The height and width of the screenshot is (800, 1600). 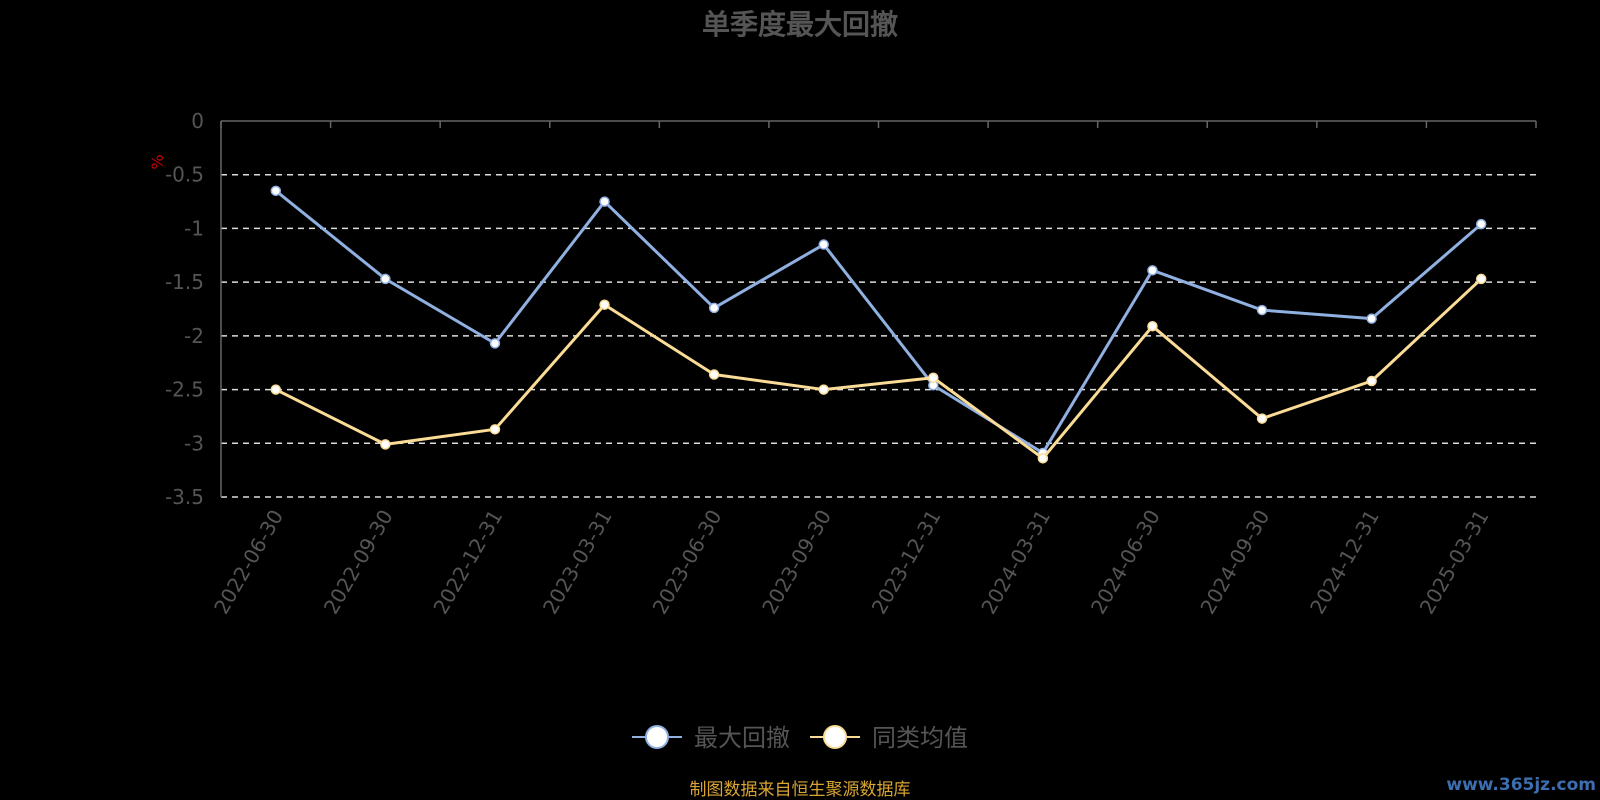 What do you see at coordinates (467, 562) in the screenshot?
I see `x-tick-label: 2022-12-31` at bounding box center [467, 562].